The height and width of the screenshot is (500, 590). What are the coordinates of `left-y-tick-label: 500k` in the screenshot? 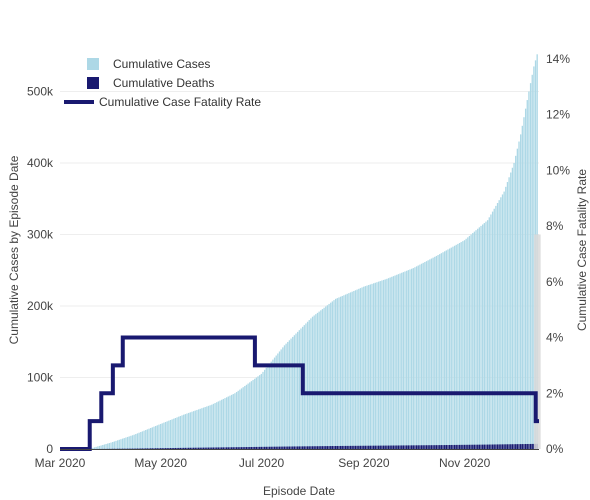 It's located at (40, 91).